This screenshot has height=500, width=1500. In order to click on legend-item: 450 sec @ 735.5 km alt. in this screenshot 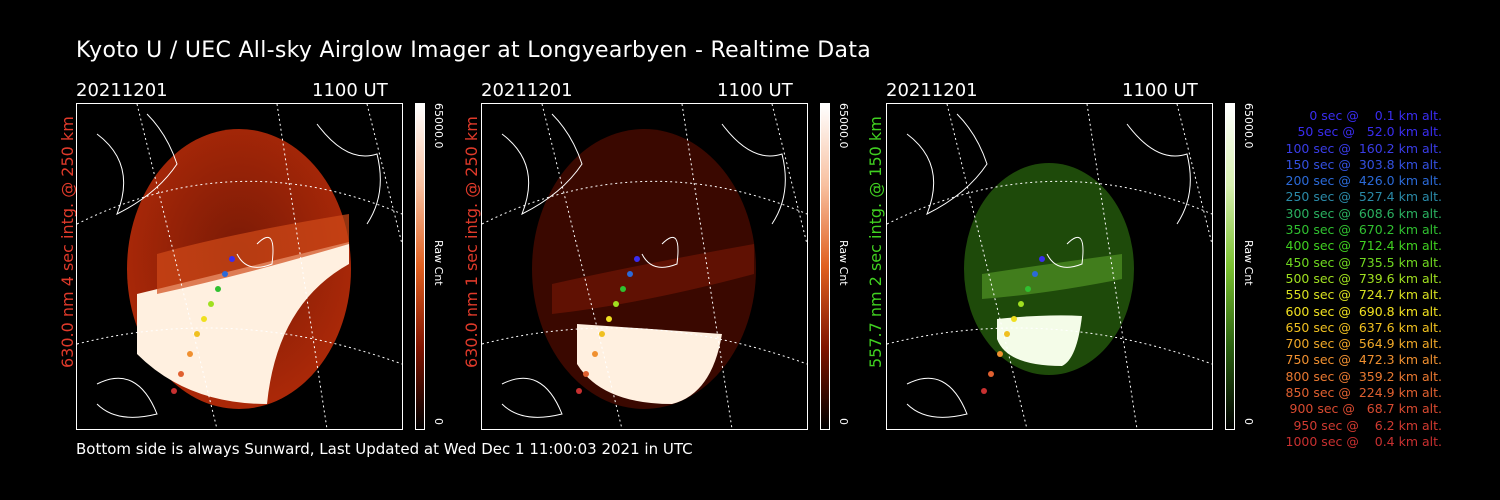, I will do `click(1362, 262)`.